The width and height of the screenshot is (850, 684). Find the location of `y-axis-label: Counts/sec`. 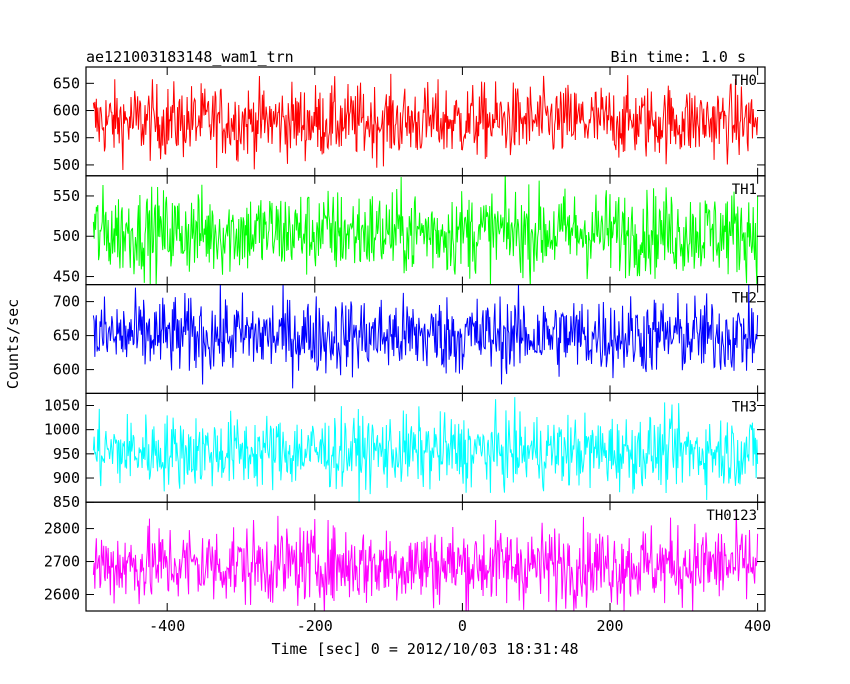

y-axis-label: Counts/sec is located at coordinates (13, 344).